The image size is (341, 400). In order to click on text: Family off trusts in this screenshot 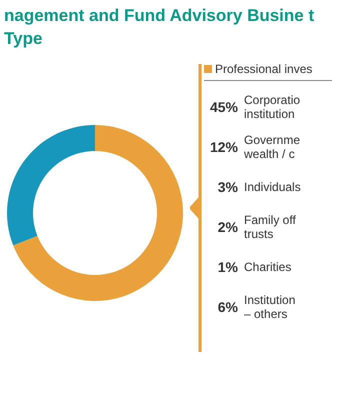, I will do `click(270, 227)`.